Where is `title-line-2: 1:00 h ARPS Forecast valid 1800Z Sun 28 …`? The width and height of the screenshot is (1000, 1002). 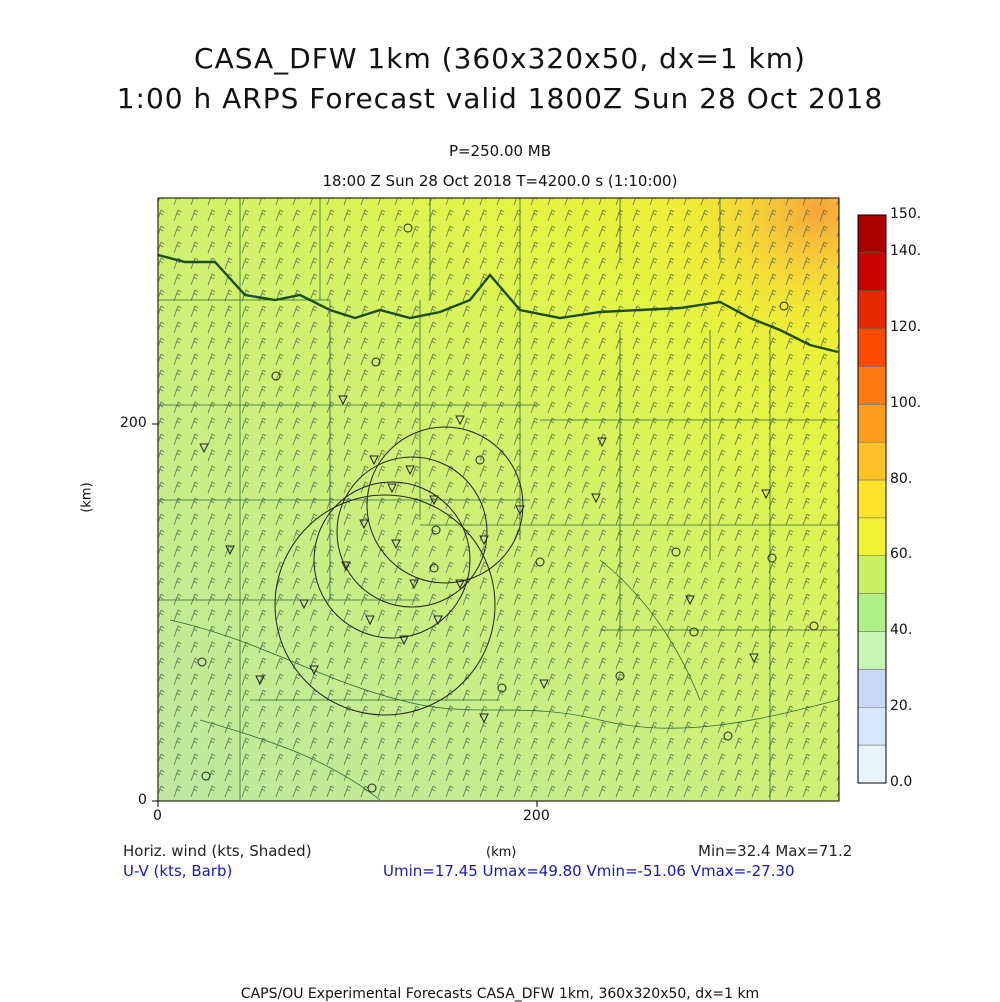
title-line-2: 1:00 h ARPS Forecast valid 1800Z Sun 28 … is located at coordinates (500, 98).